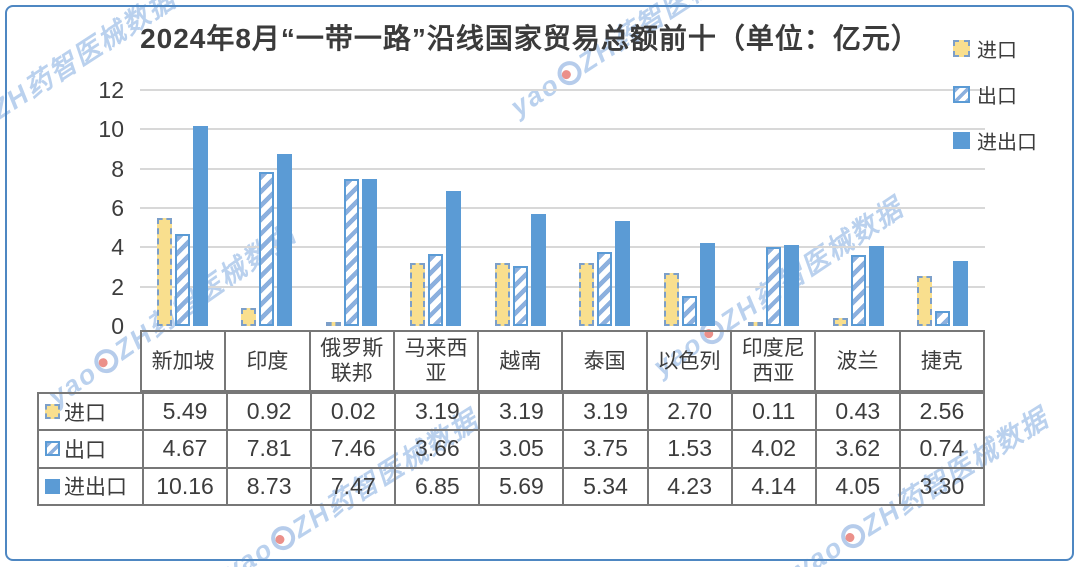 The width and height of the screenshot is (1080, 567). What do you see at coordinates (268, 412) in the screenshot?
I see `table-value-cell: 0.92` at bounding box center [268, 412].